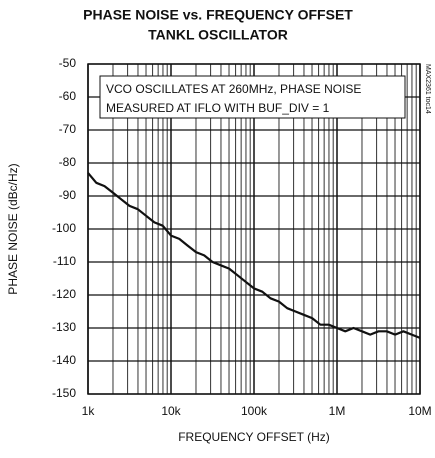 The height and width of the screenshot is (458, 435). I want to click on x-tick-label: 100k, so click(254, 411).